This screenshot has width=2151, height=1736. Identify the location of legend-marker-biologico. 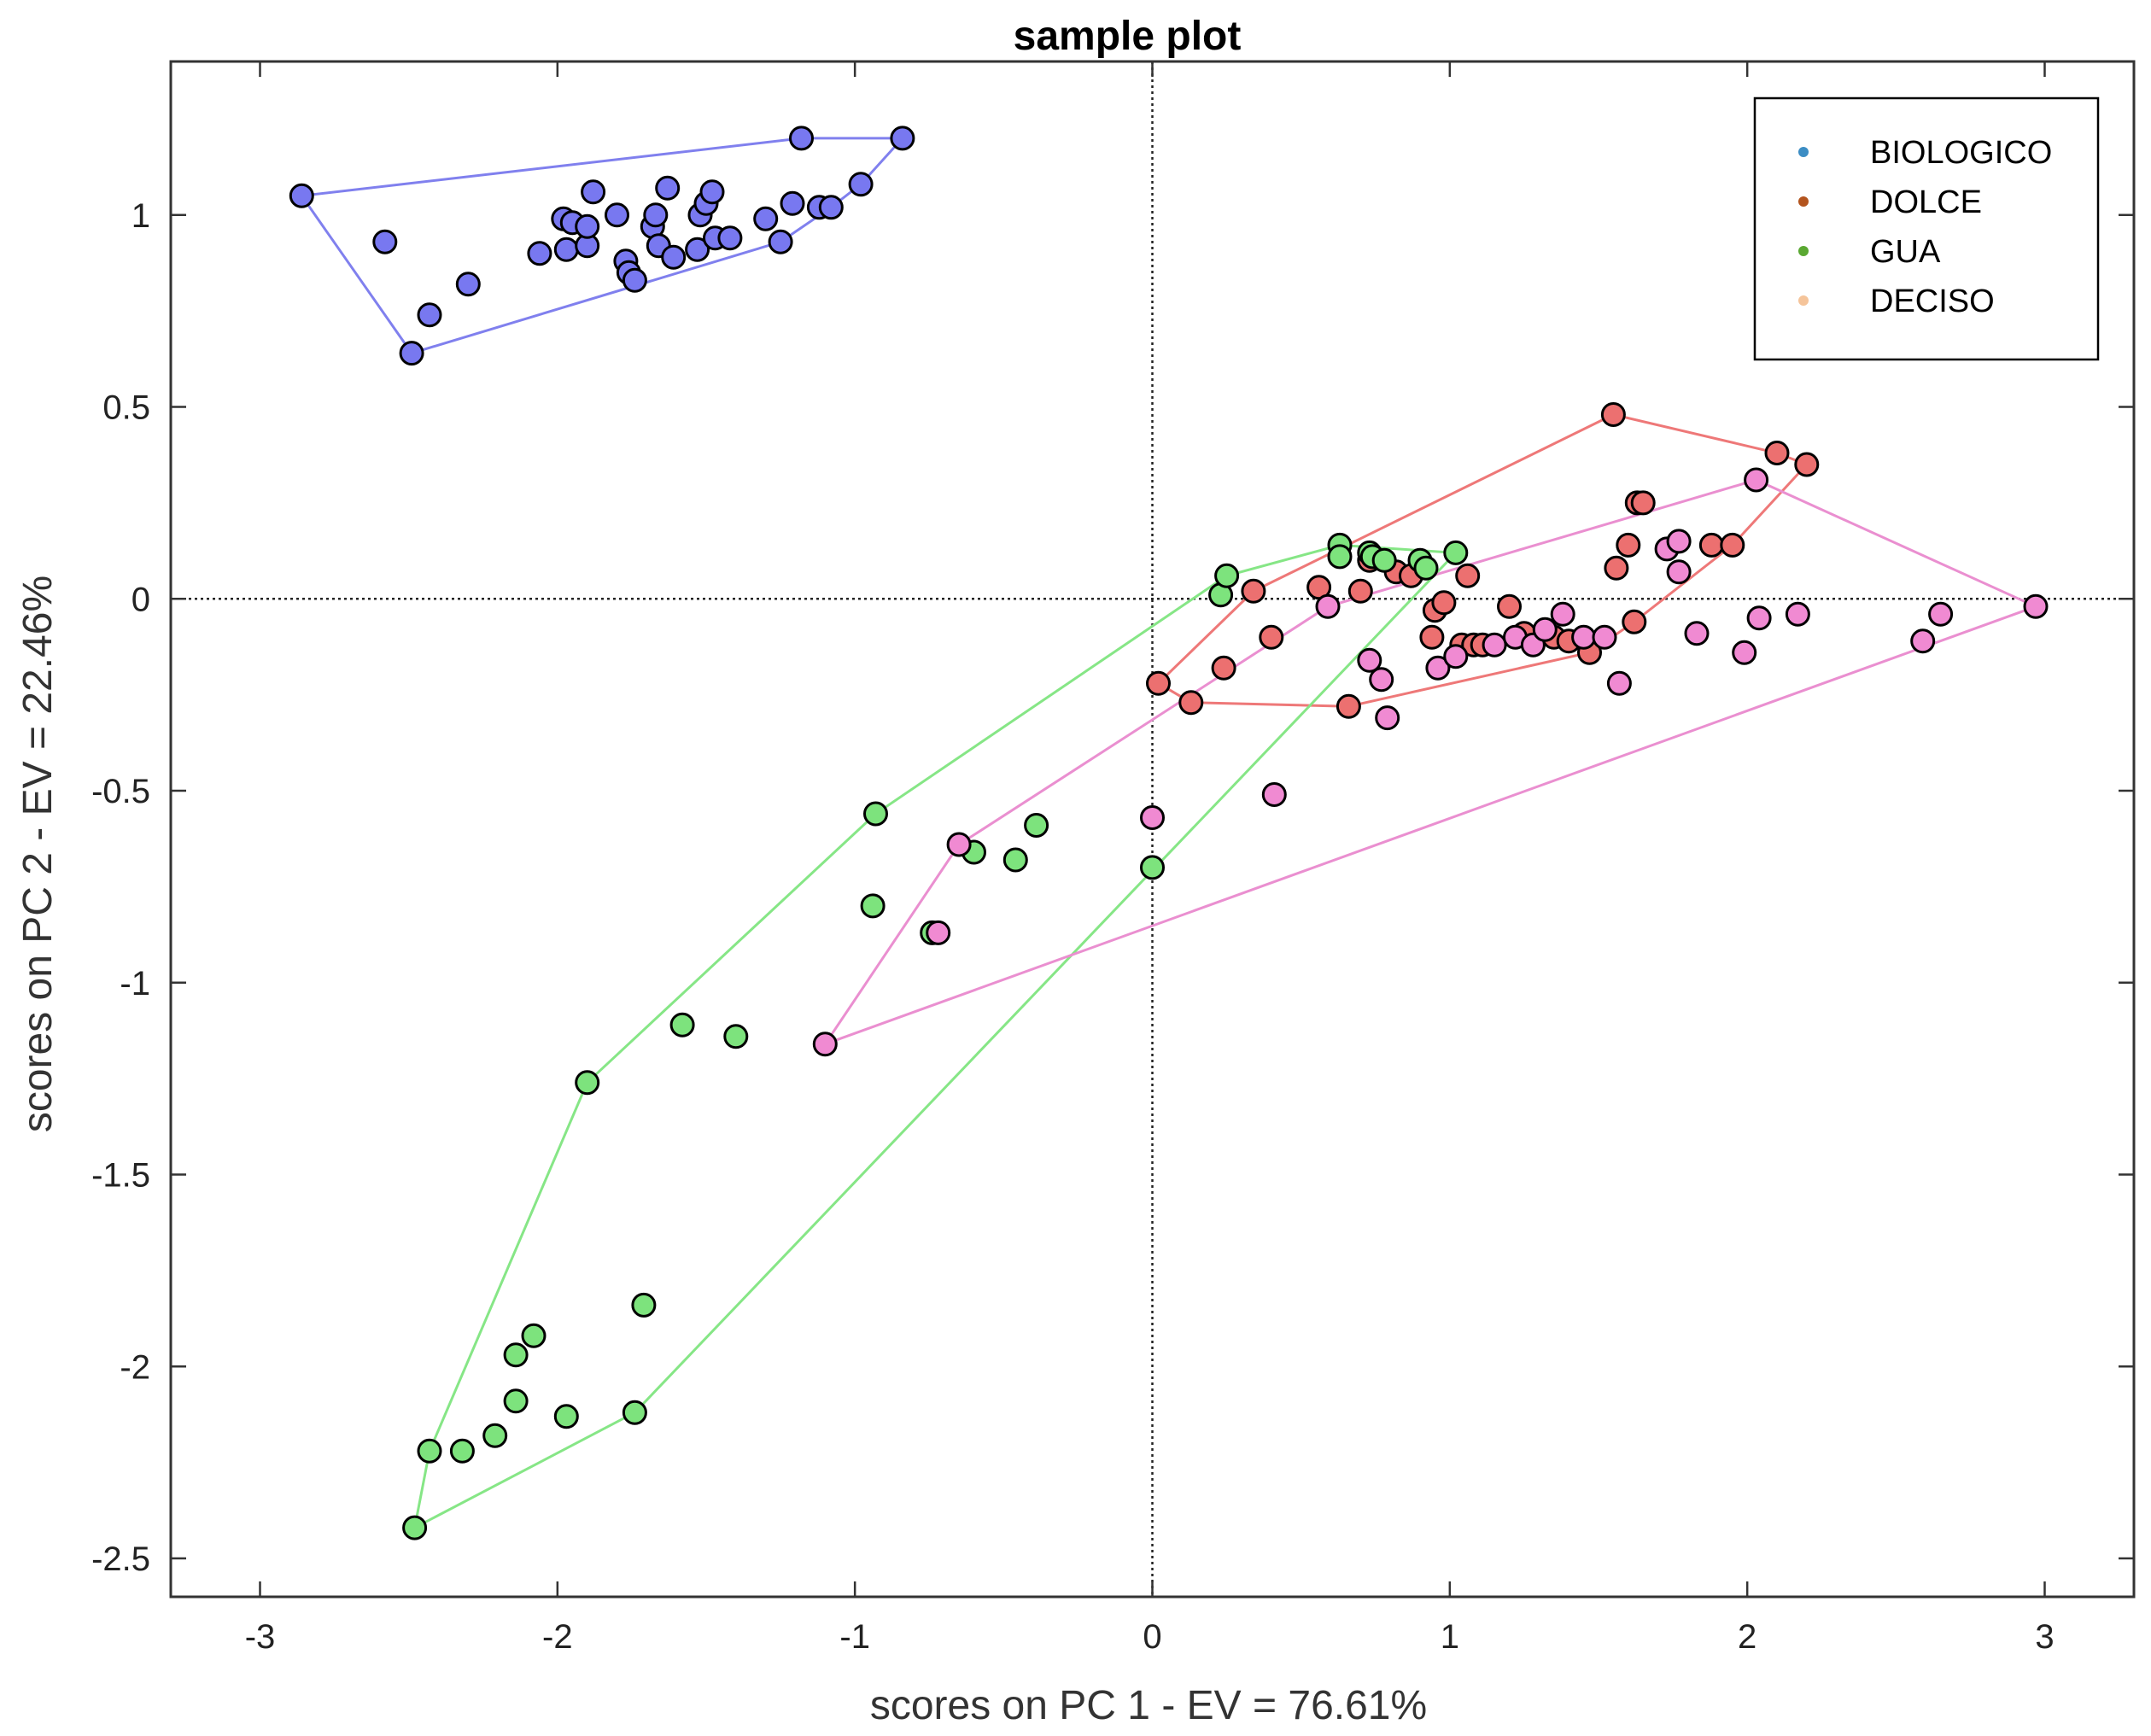
(1803, 152).